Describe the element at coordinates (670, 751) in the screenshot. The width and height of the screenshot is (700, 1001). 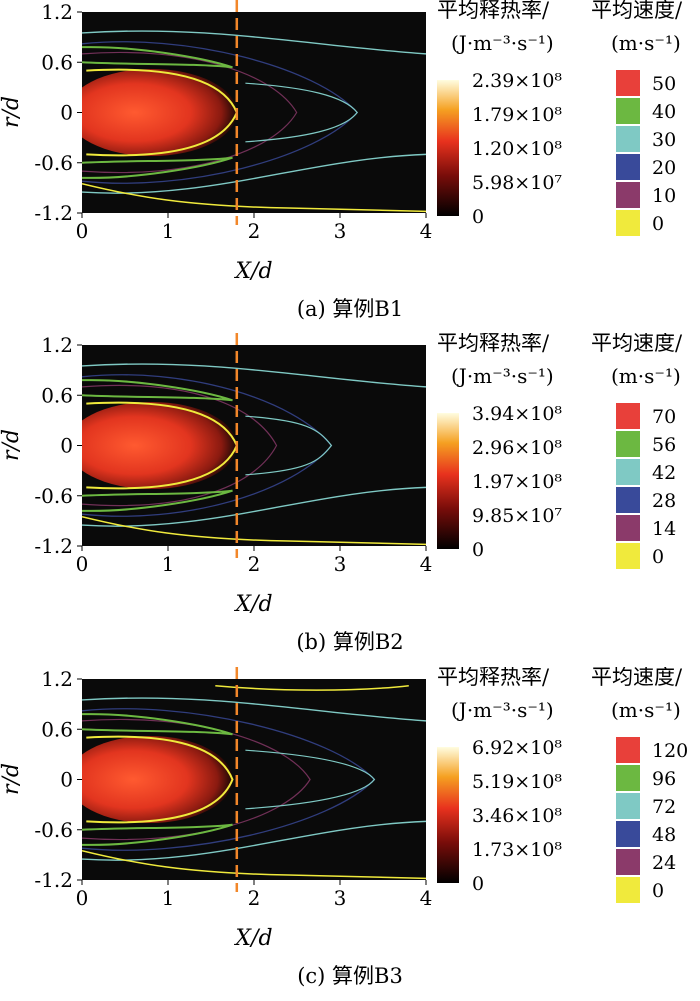
I see `velocity-legend-label: 120` at that location.